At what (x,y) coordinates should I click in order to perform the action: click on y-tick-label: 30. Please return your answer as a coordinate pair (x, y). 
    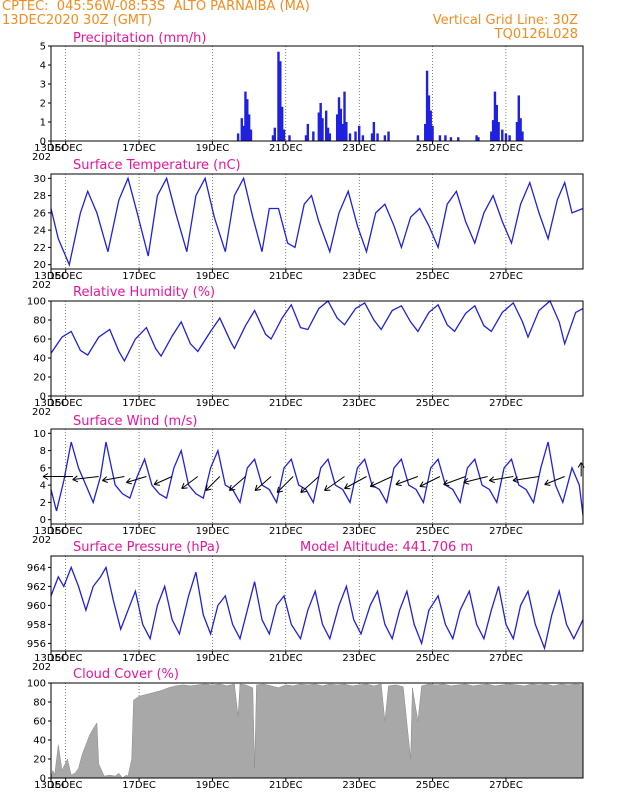
    Looking at the image, I should click on (39, 179).